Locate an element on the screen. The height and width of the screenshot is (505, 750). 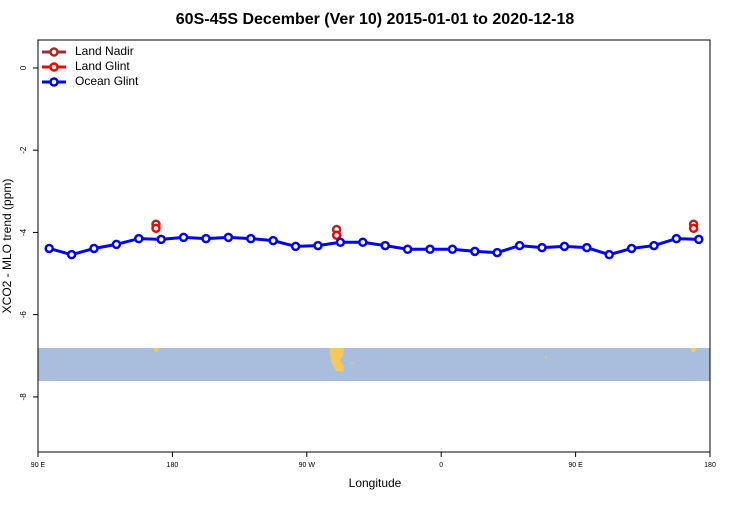
y-axis-label: XCO2 - MLO trend (ppm) is located at coordinates (7, 246).